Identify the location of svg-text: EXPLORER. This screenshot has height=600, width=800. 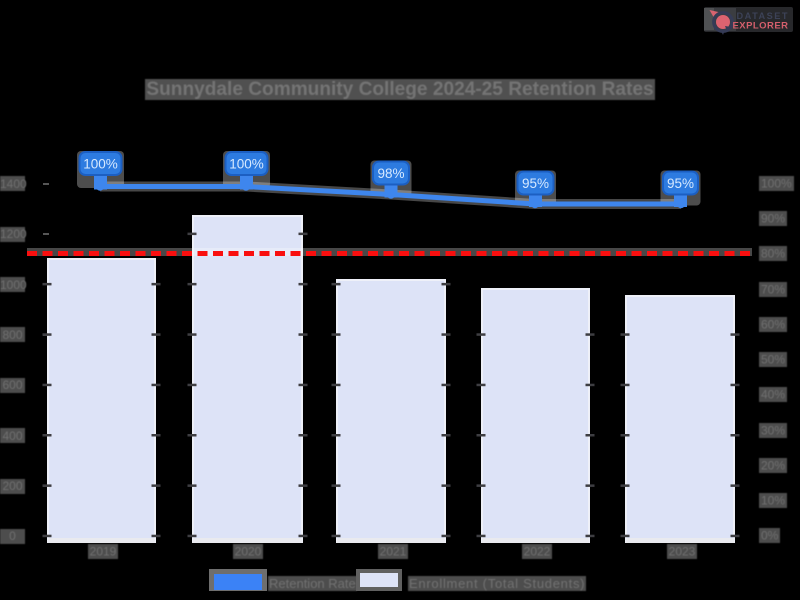
(761, 26).